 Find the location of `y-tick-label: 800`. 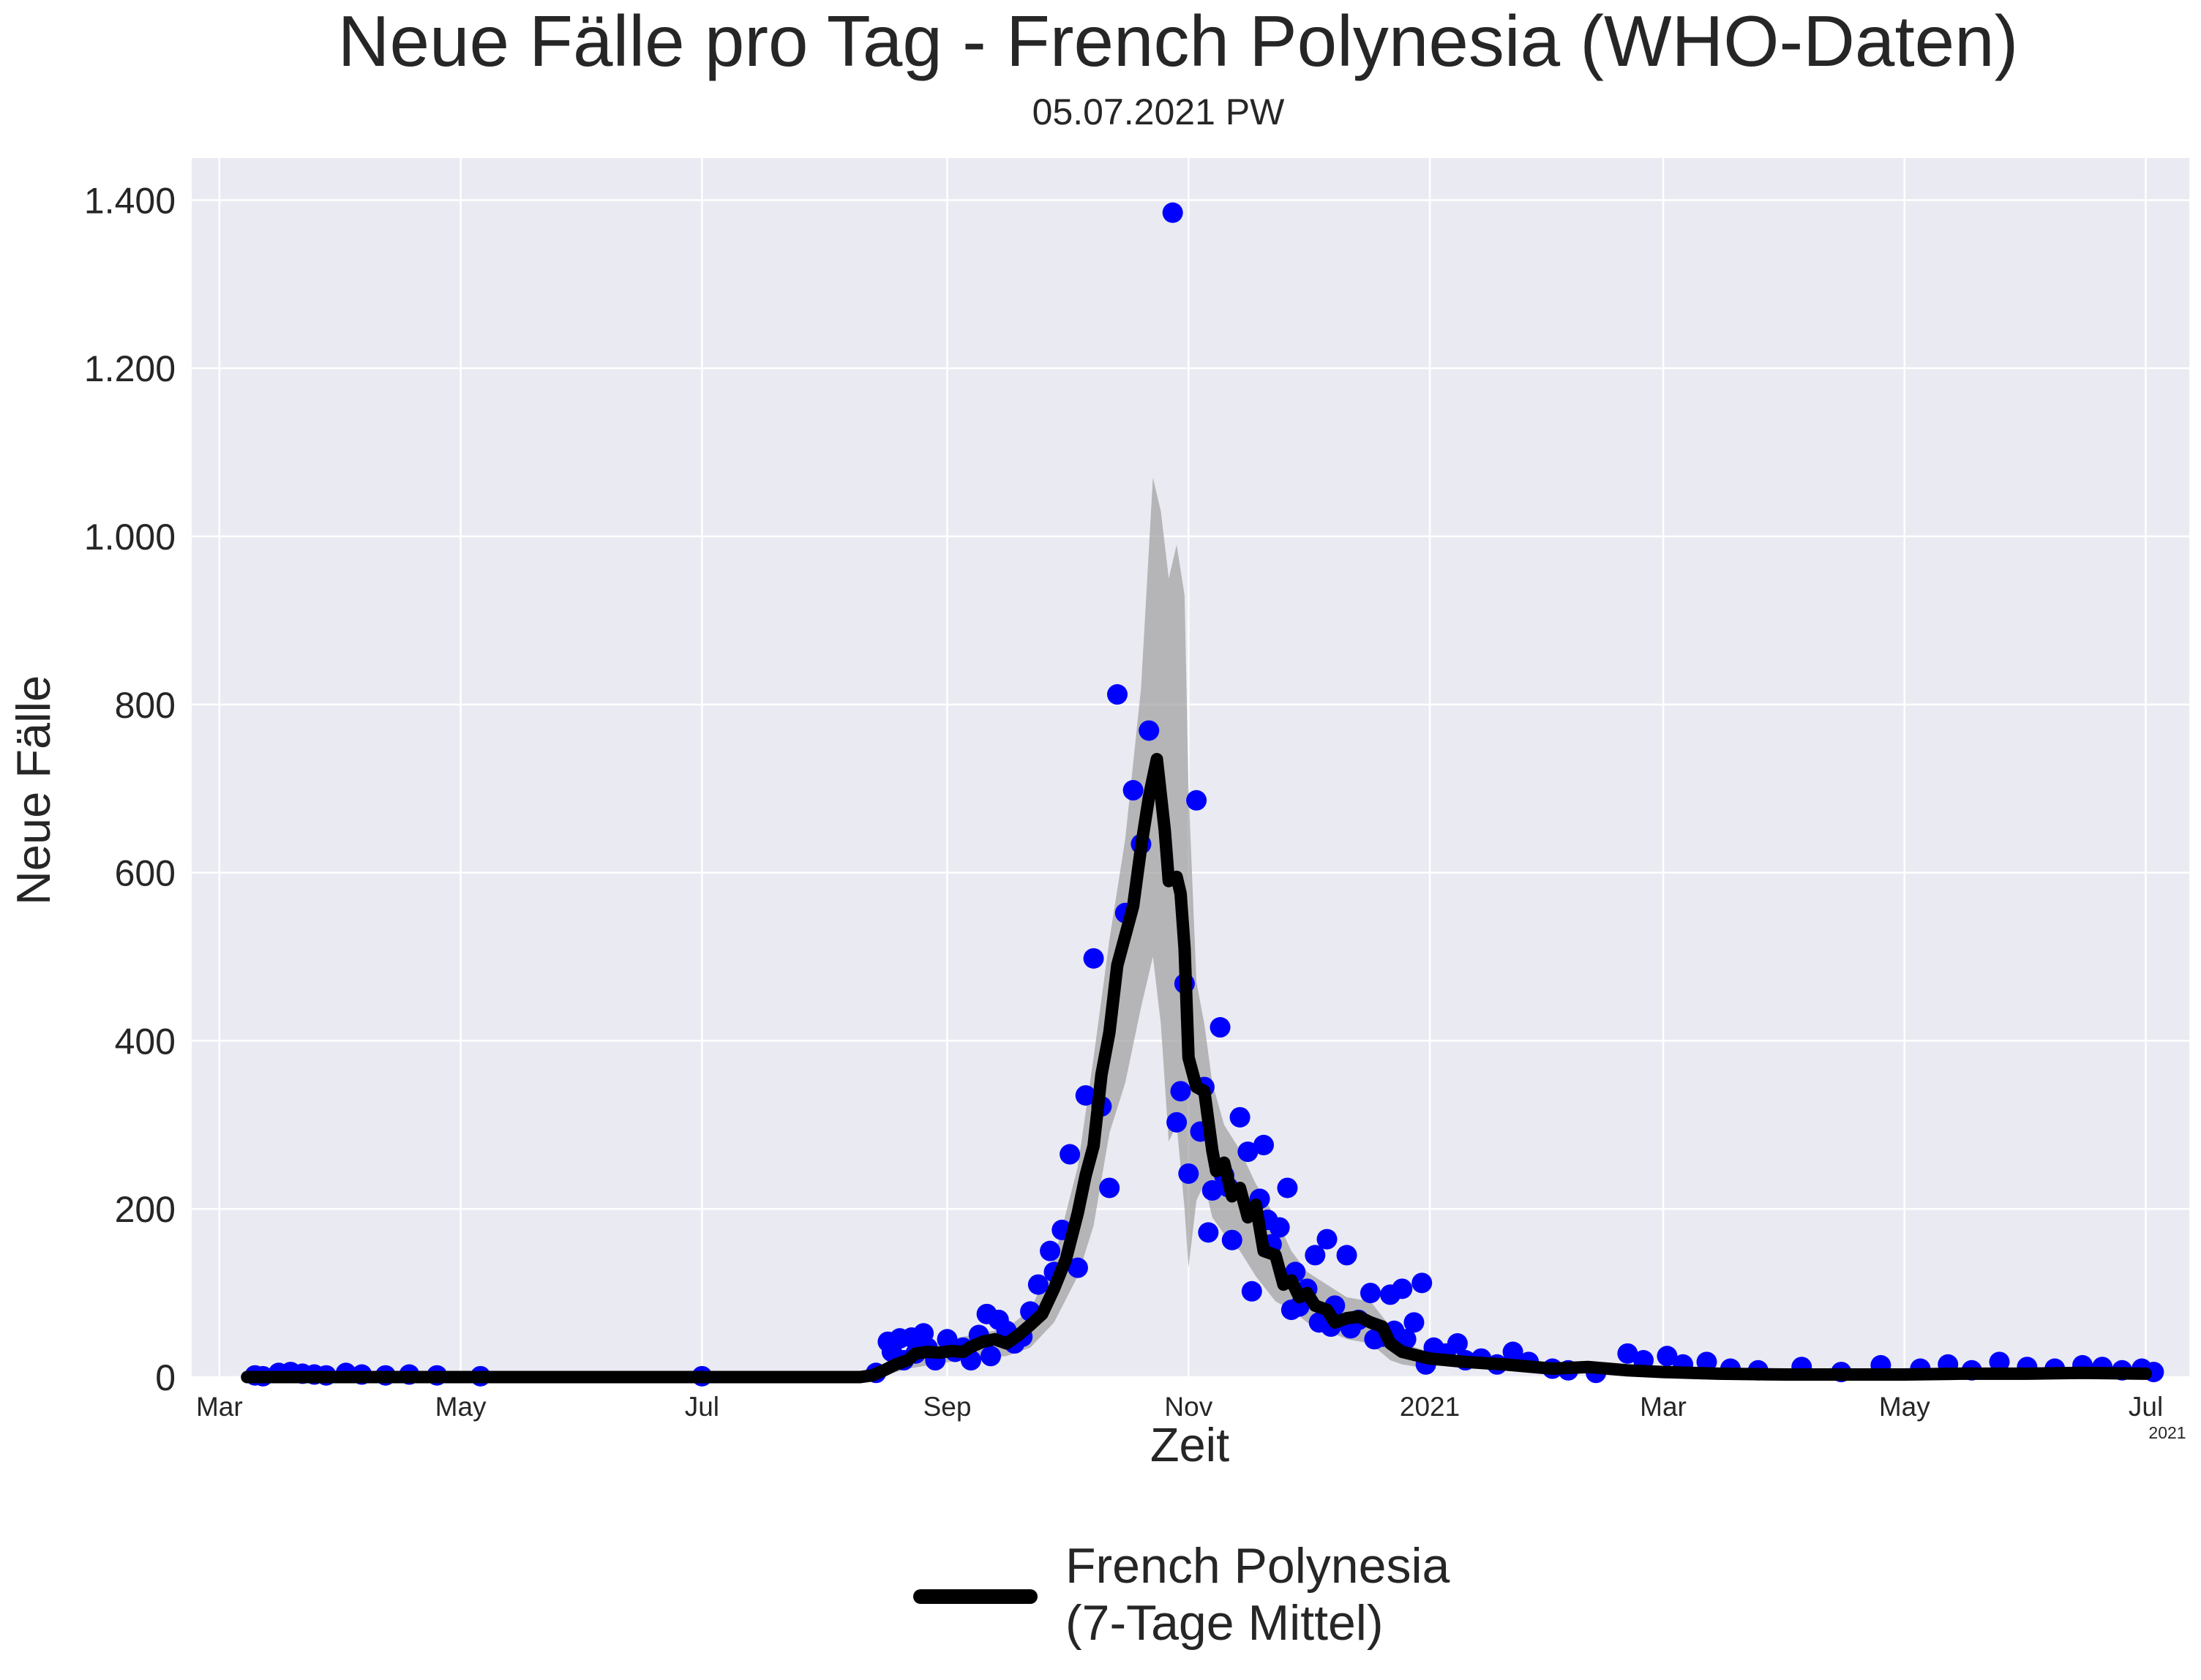

y-tick-label: 800 is located at coordinates (145, 705).